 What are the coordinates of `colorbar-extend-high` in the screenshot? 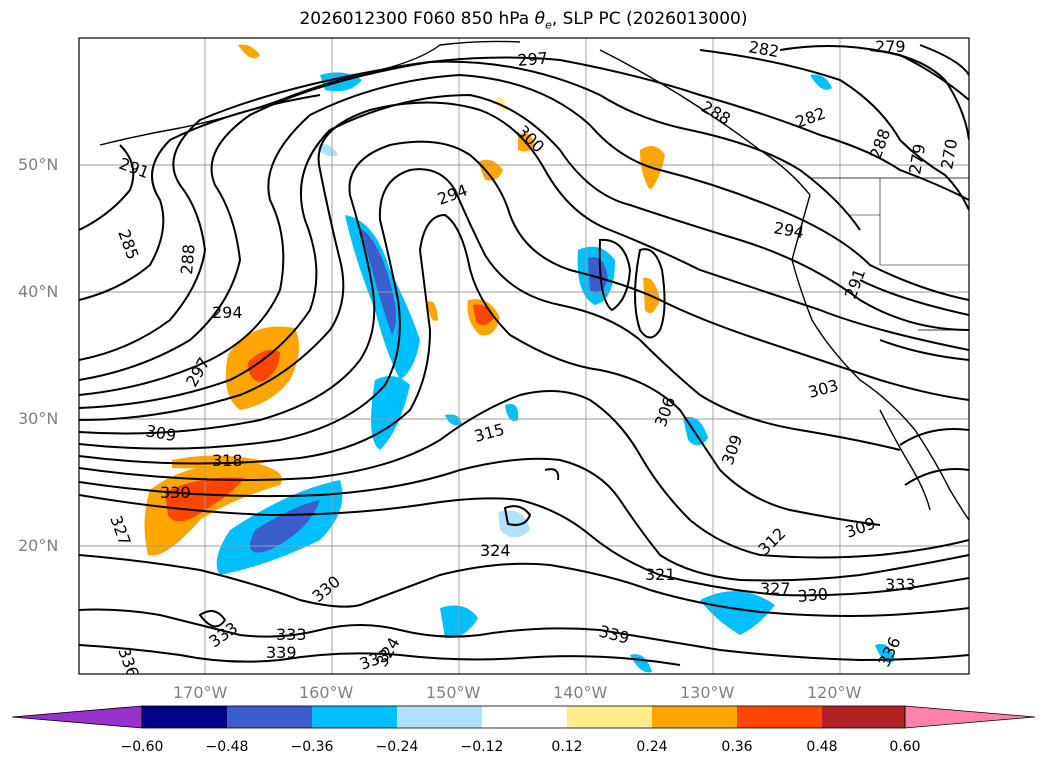 It's located at (970, 717).